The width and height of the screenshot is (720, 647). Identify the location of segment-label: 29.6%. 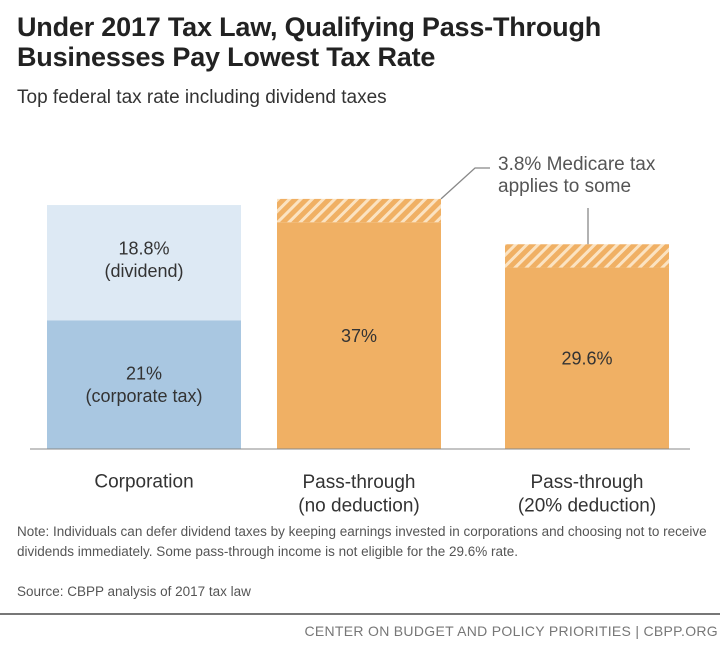
(586, 359).